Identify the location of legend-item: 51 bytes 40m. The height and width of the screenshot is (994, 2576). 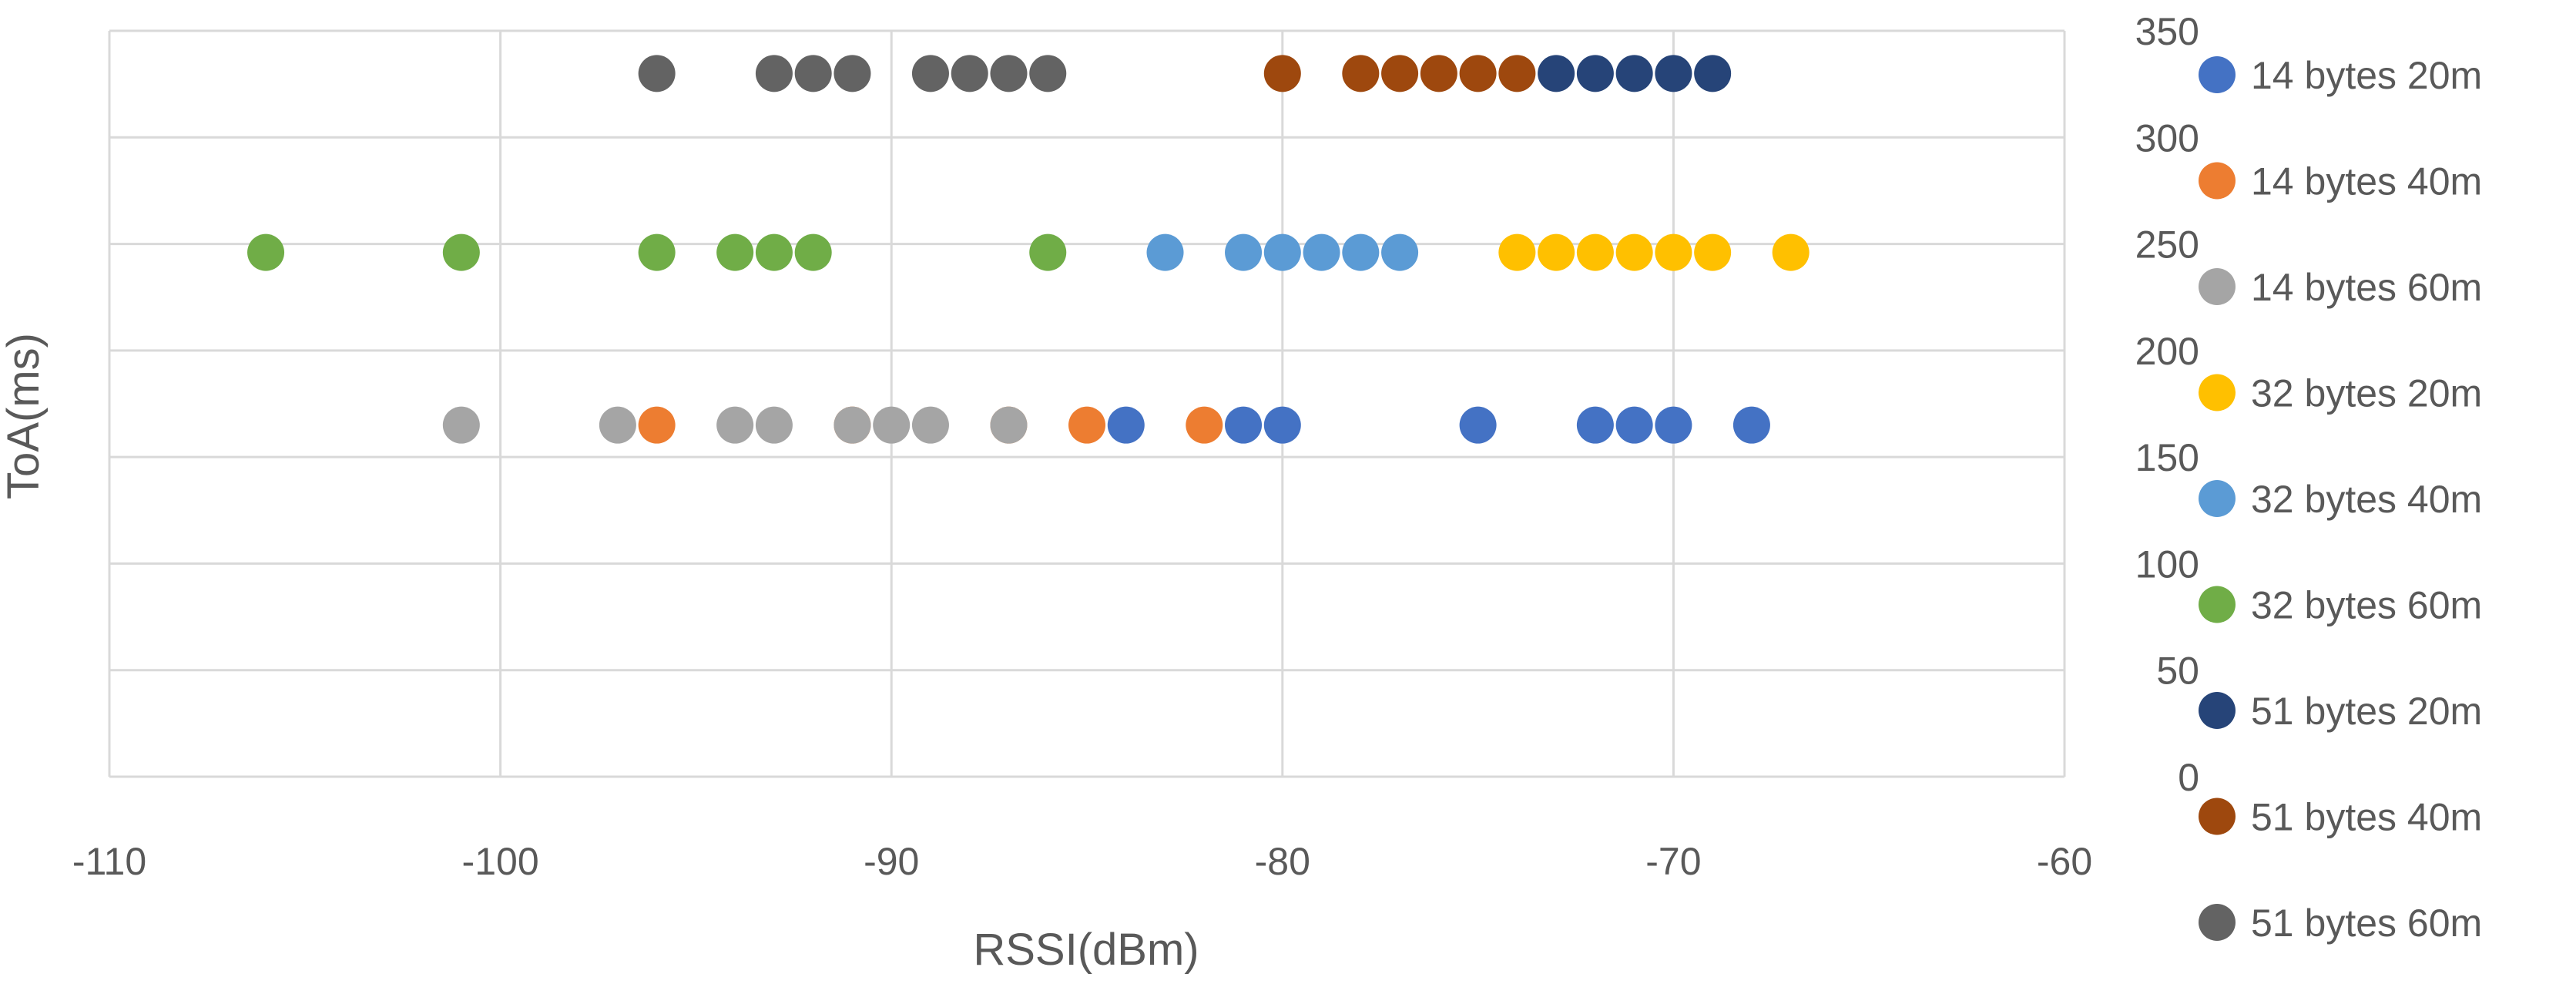
(2340, 817).